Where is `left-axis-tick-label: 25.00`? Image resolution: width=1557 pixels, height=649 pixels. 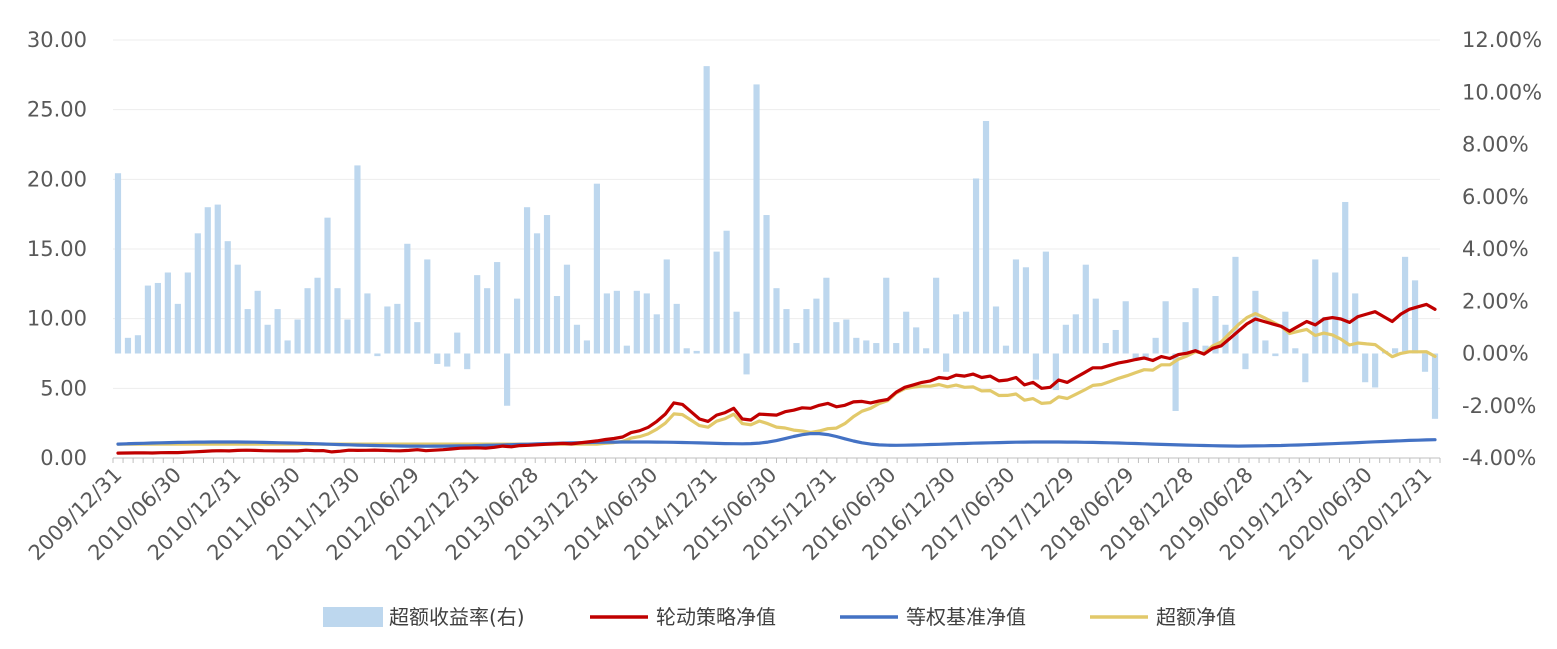
left-axis-tick-label: 25.00 is located at coordinates (57, 110).